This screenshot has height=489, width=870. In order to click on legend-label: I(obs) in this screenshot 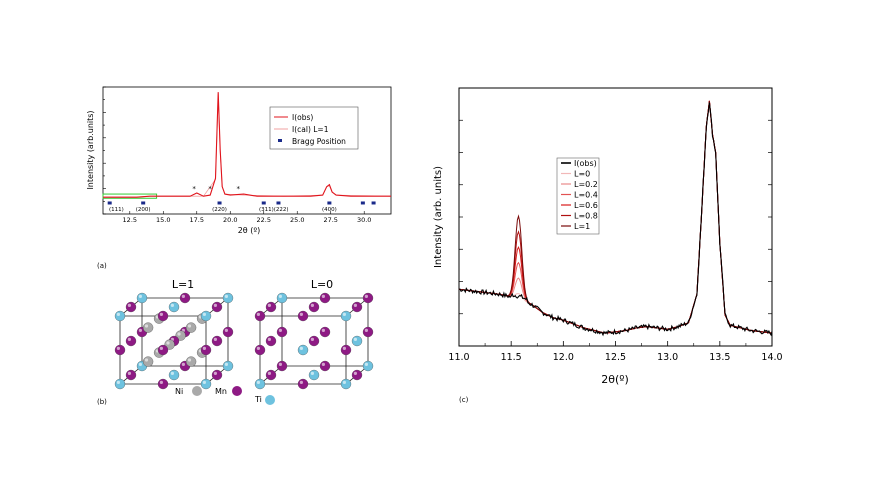, I will do `click(585, 163)`.